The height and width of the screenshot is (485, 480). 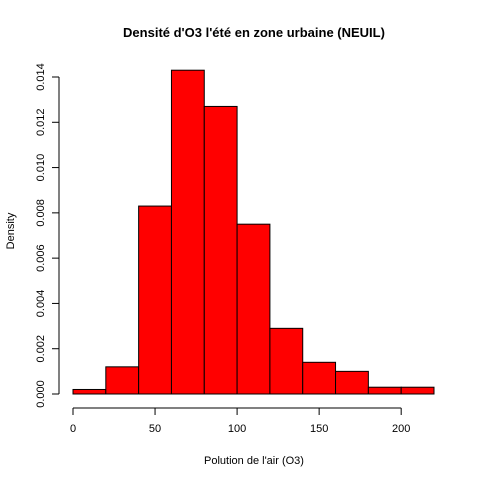 What do you see at coordinates (11, 230) in the screenshot?
I see `y-axis-label: Density` at bounding box center [11, 230].